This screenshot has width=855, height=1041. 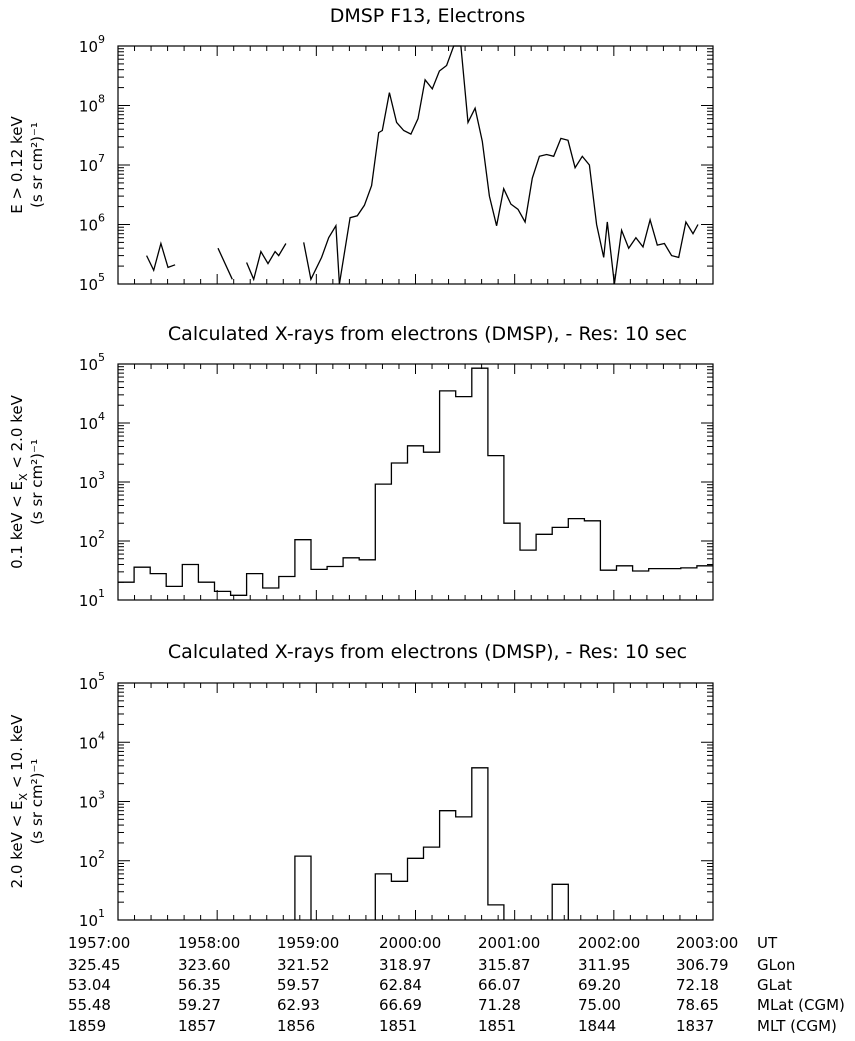 I want to click on y-axis-label: 0.1 keV < EX < 2.0 keV(s sr cm²)⁻¹, so click(x=27, y=481).